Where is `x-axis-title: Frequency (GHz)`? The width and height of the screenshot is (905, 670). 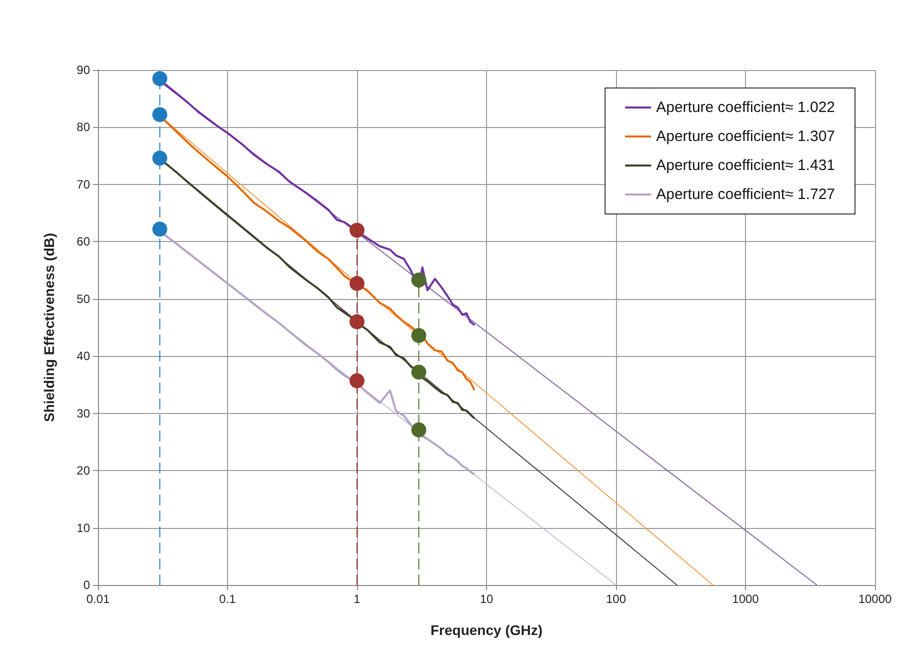
x-axis-title: Frequency (GHz) is located at coordinates (486, 630).